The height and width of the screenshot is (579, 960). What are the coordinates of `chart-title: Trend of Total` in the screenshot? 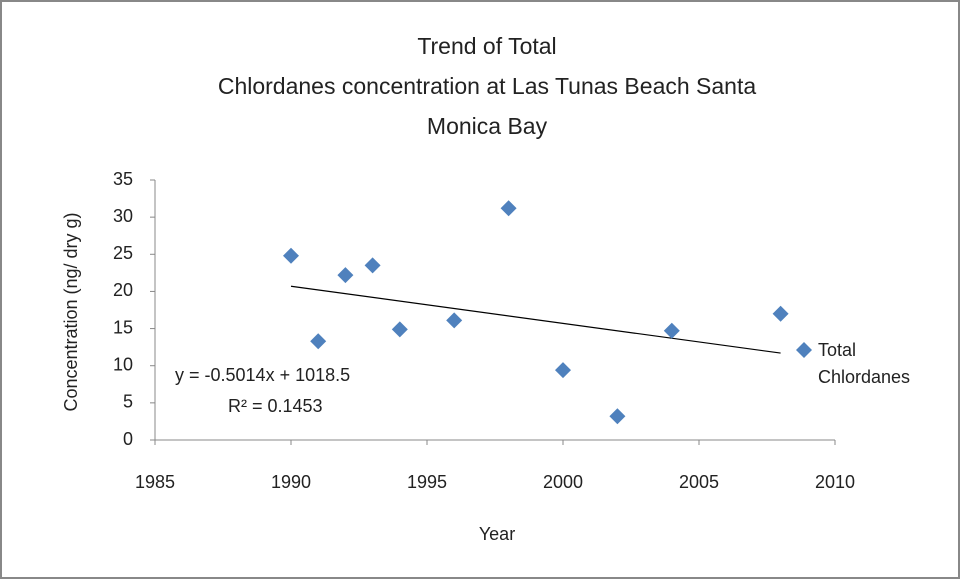 It's located at (486, 46).